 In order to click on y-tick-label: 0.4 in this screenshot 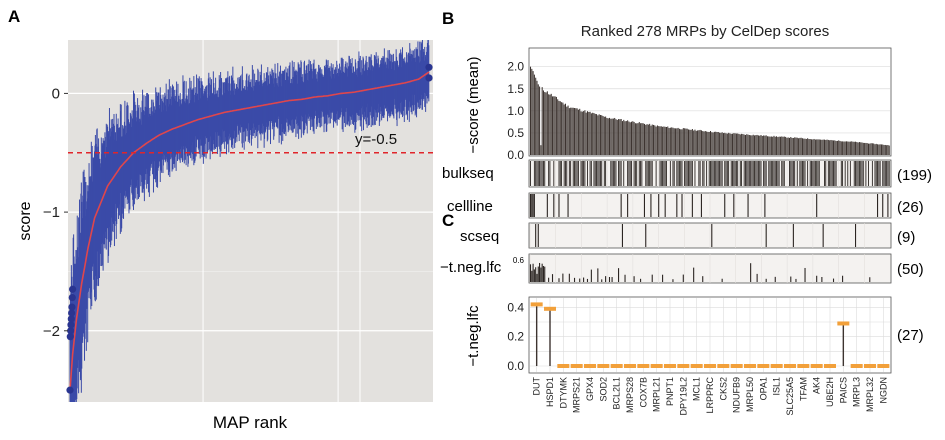, I will do `click(515, 307)`.